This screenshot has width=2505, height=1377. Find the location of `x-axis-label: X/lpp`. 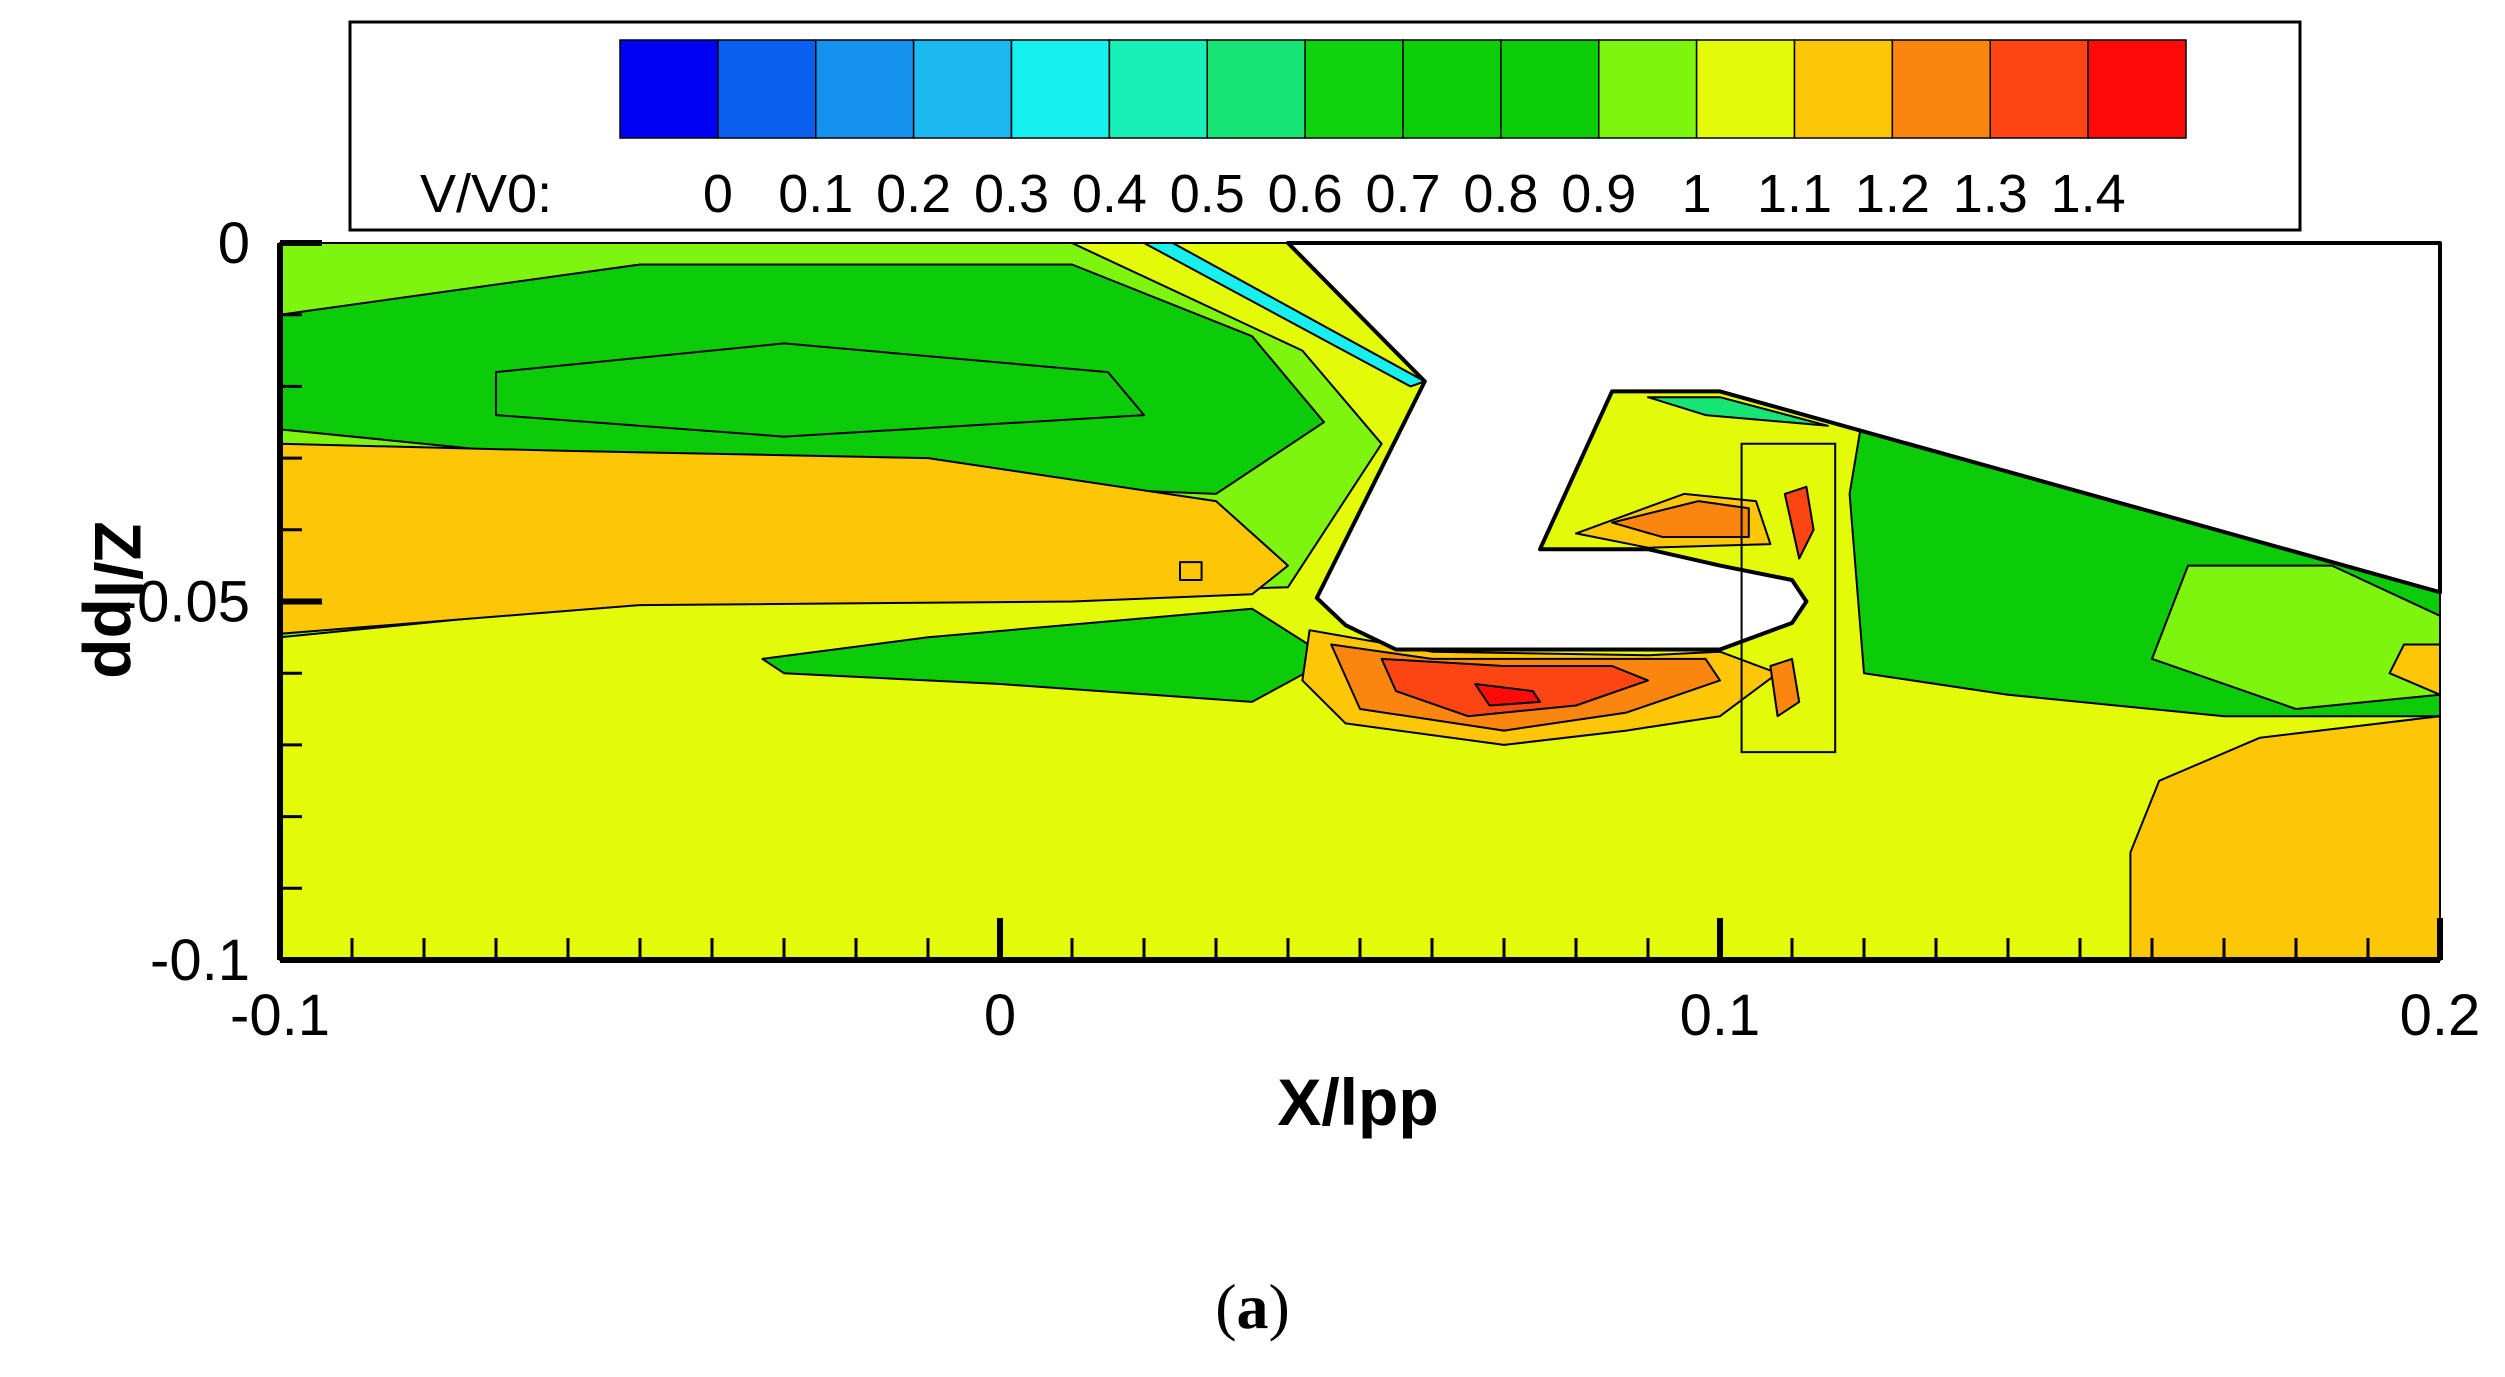

x-axis-label: X/lpp is located at coordinates (1357, 1102).